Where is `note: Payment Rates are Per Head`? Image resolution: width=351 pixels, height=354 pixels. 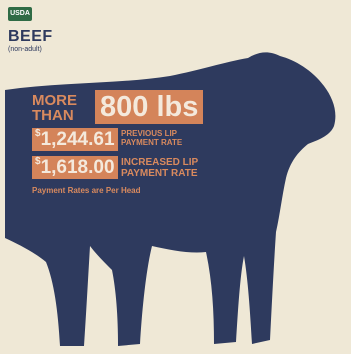
note: Payment Rates are Per Head is located at coordinates (86, 190).